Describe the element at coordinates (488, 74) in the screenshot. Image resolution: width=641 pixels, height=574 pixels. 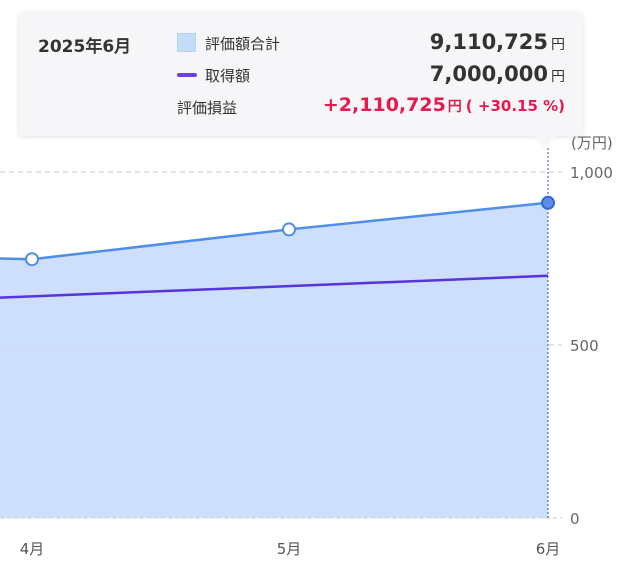
I see `cost-amount: 7,000,000` at that location.